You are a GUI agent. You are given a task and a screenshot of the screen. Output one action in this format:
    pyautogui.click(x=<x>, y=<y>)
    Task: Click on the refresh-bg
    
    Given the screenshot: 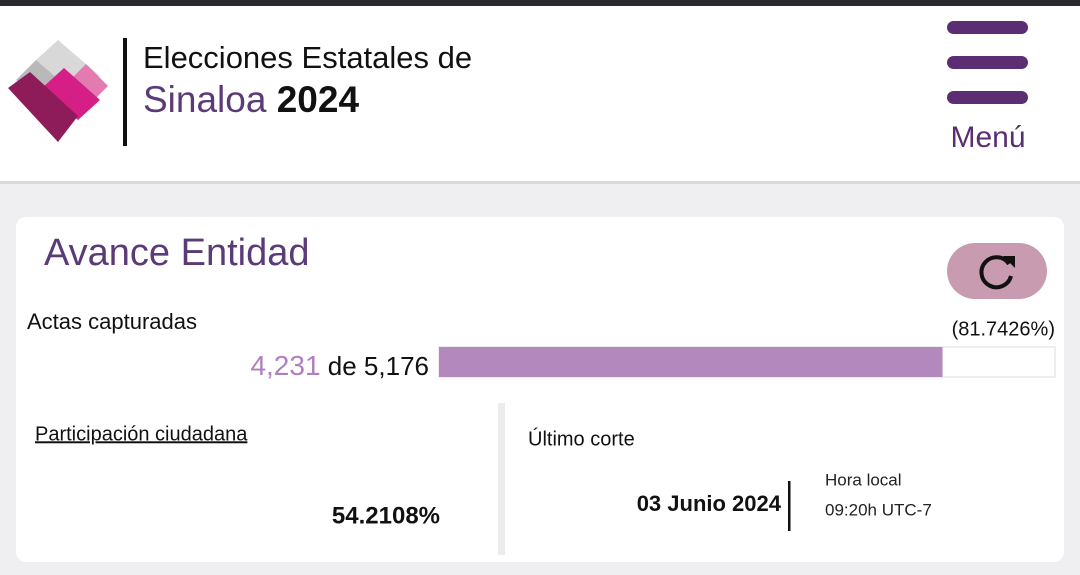 What is the action you would take?
    pyautogui.click(x=997, y=271)
    